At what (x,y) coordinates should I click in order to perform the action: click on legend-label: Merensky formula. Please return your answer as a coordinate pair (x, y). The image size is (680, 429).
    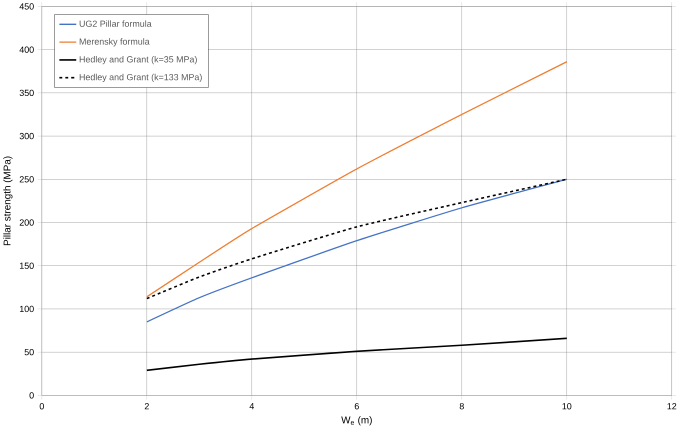
    Looking at the image, I should click on (115, 42).